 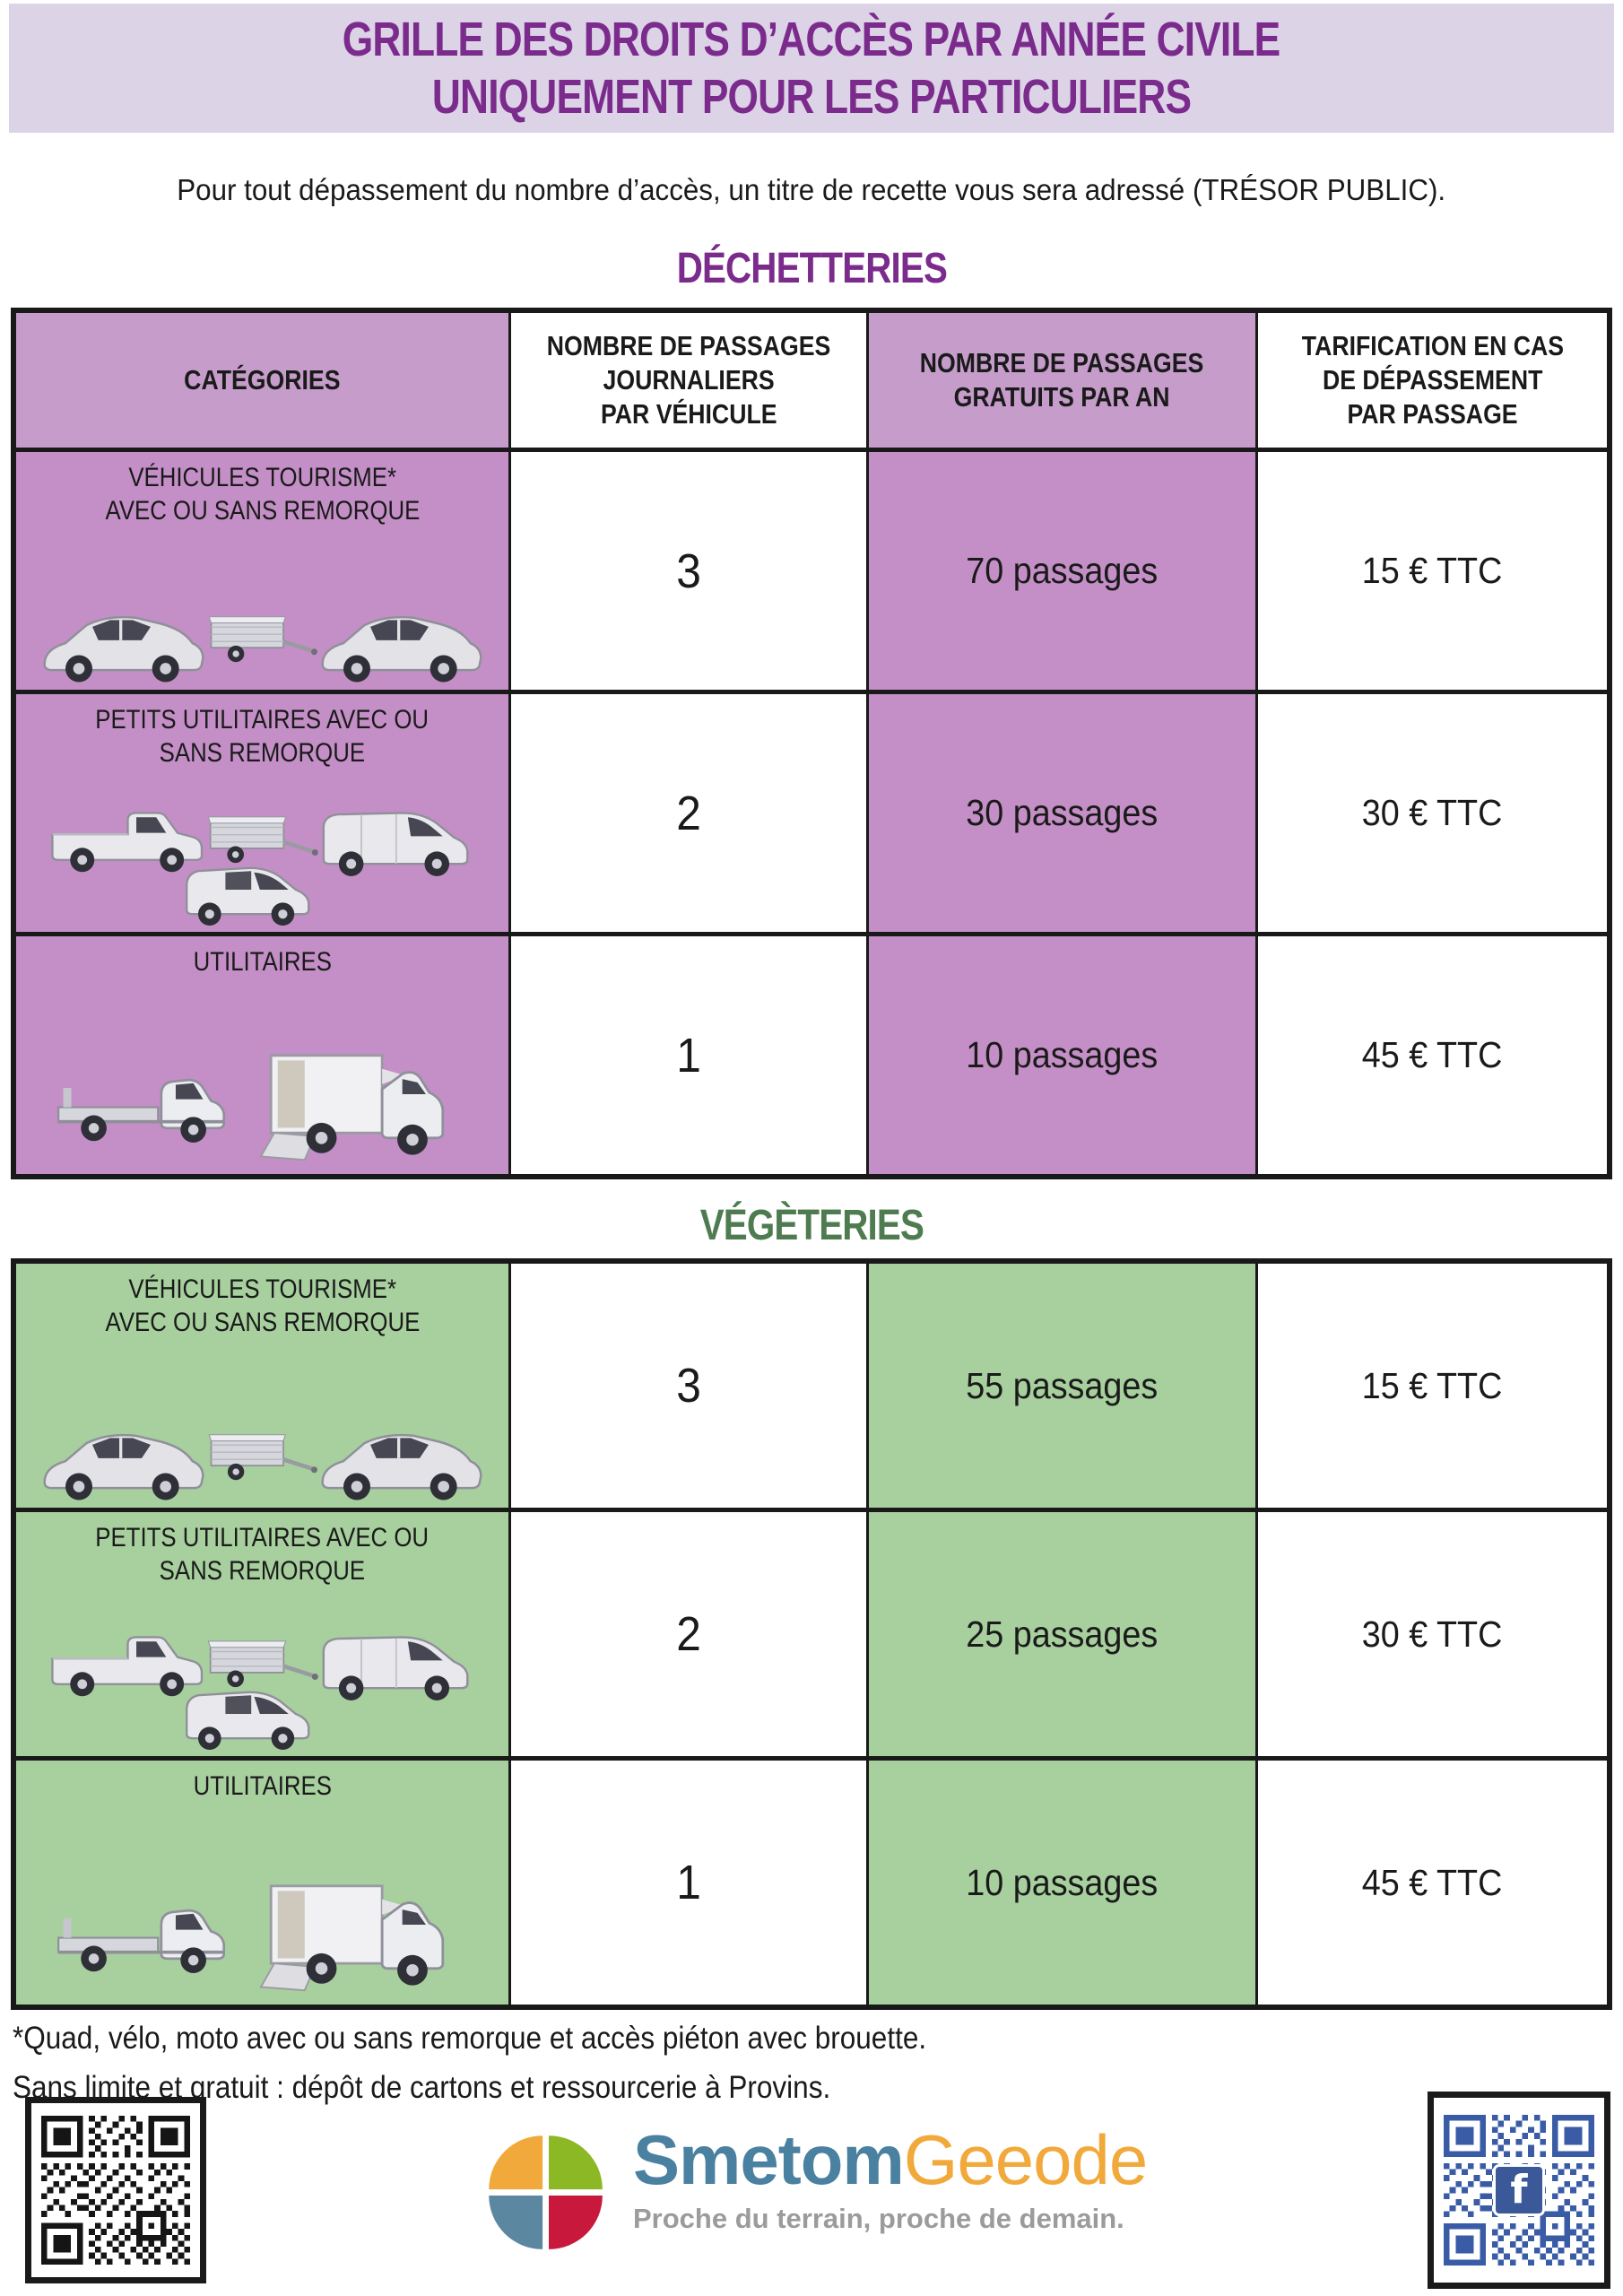 What do you see at coordinates (1062, 1385) in the screenshot?
I see `free-passages-value: 55 passages` at bounding box center [1062, 1385].